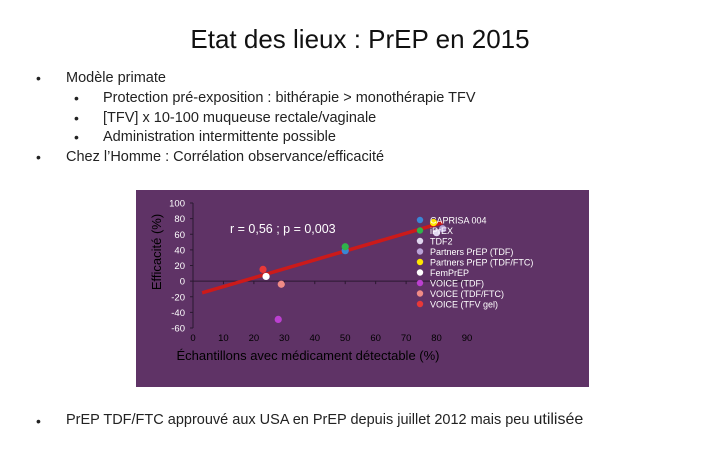 The width and height of the screenshot is (720, 450). Describe the element at coordinates (177, 204) in the screenshot. I see `y-tick-label: 100` at that location.